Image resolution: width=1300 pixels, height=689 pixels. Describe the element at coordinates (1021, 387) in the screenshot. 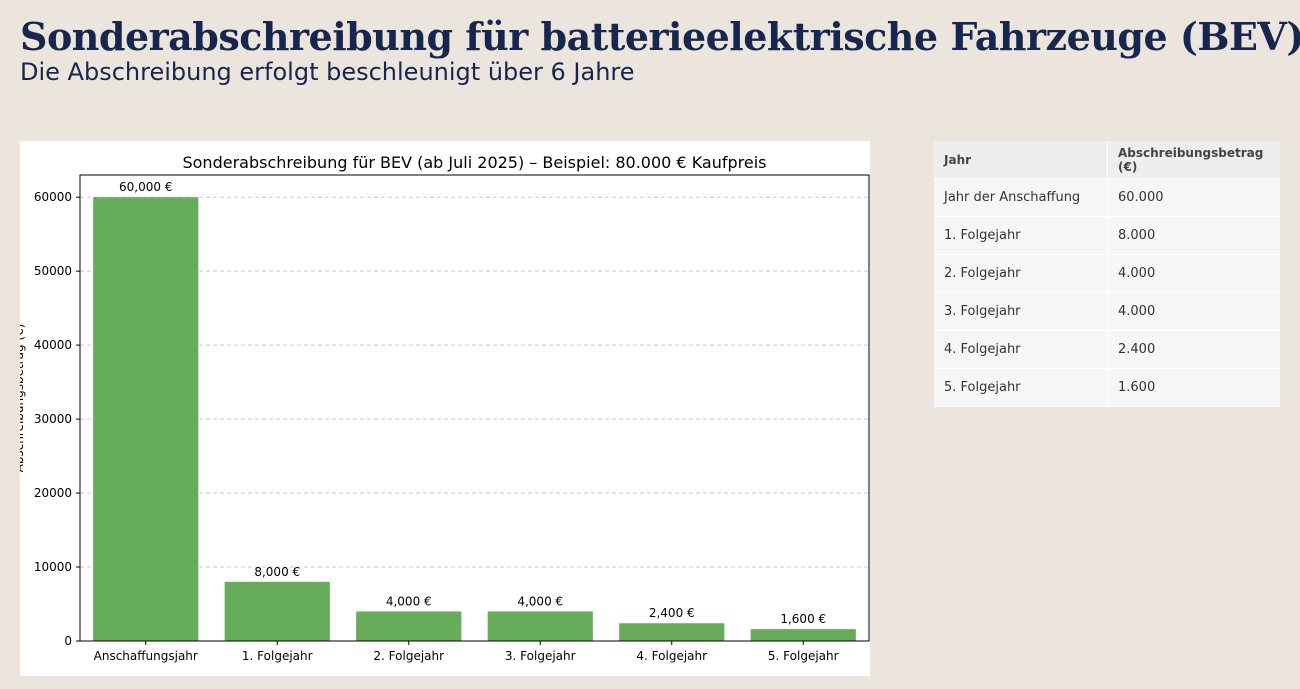

I see `table-cell-year: 5. Folgejahr` at that location.